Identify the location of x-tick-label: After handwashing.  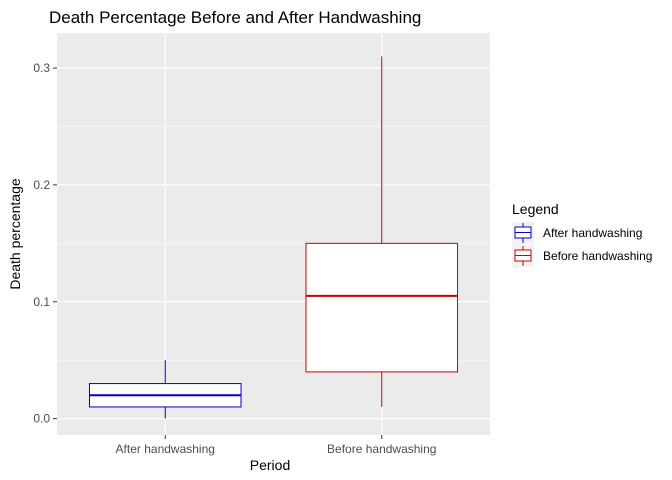
(165, 449).